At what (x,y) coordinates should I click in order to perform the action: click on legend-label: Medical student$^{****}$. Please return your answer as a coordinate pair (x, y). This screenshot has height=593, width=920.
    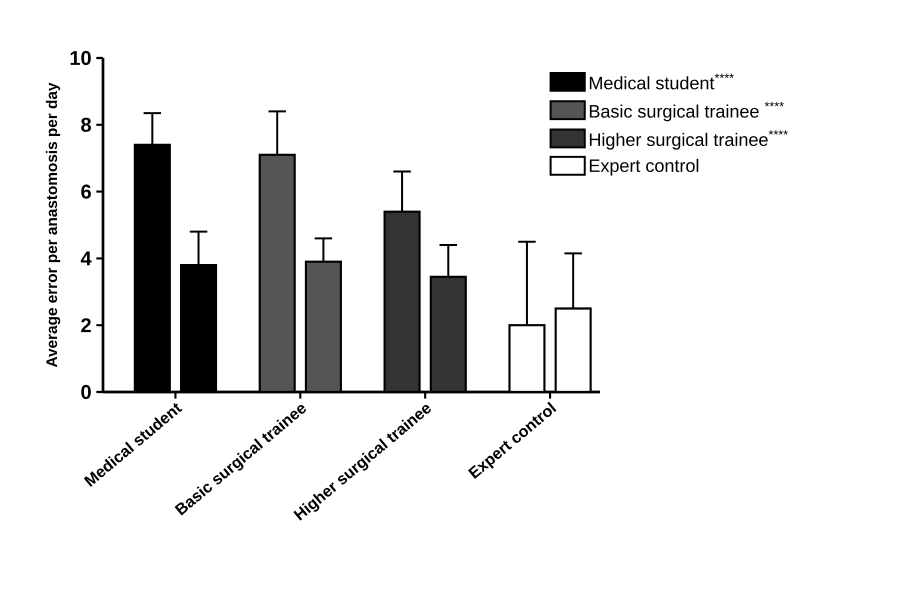
    Looking at the image, I should click on (662, 82).